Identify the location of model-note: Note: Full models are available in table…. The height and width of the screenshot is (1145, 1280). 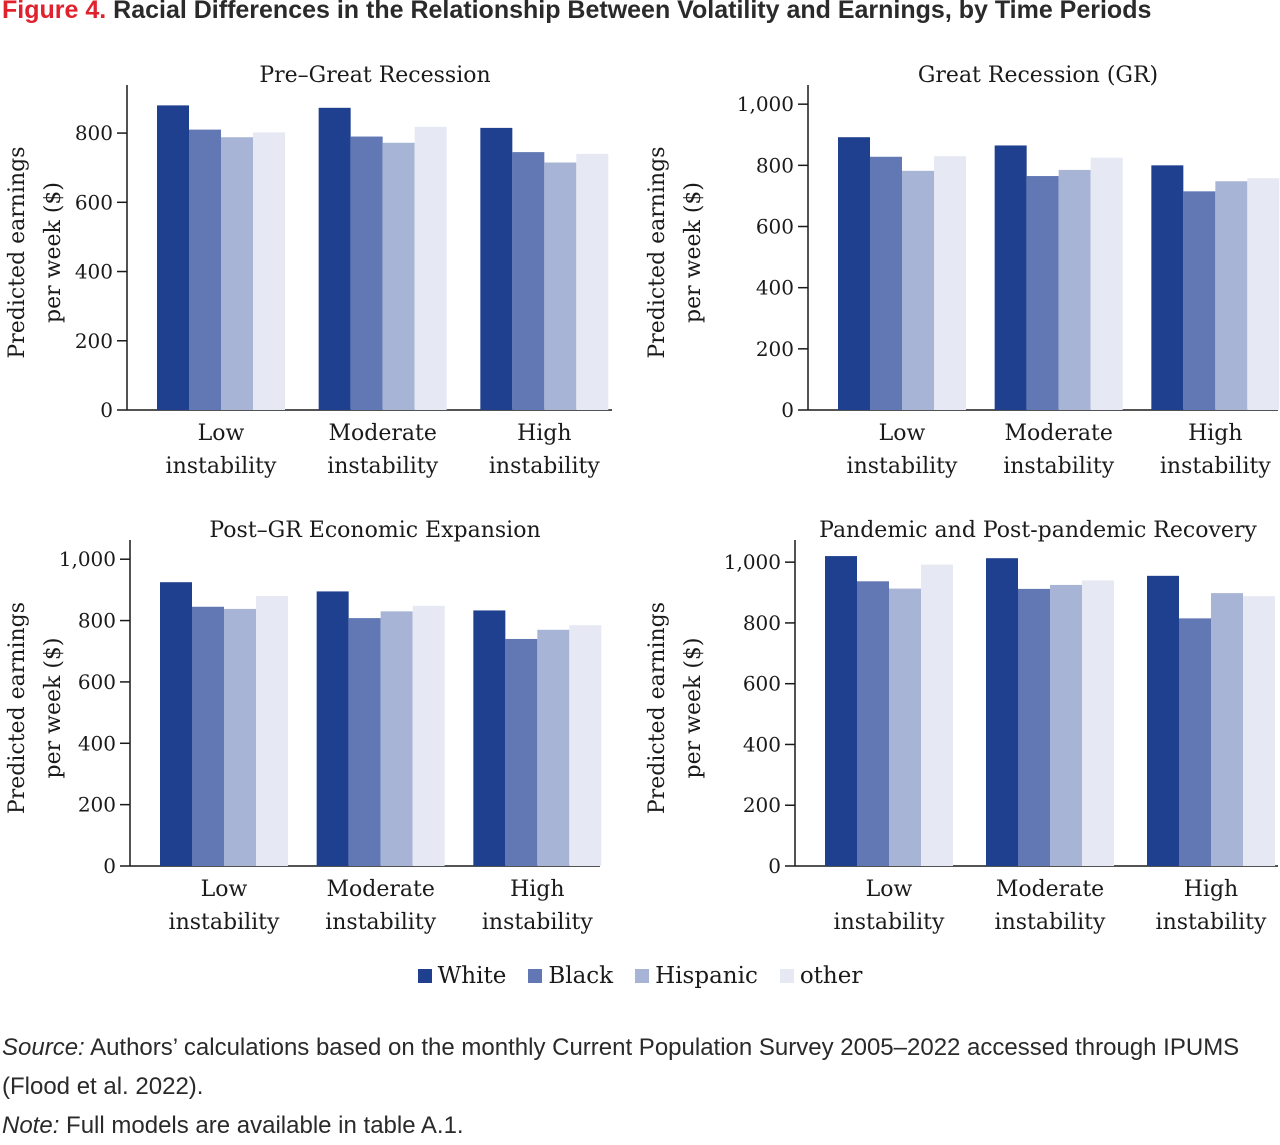
(233, 1125).